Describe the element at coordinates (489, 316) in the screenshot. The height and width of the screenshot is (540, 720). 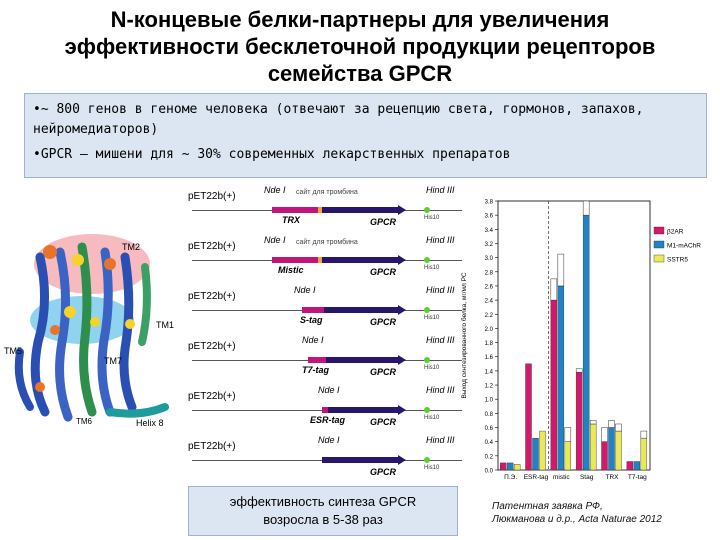
I see `y-tick-label: 2.2` at that location.